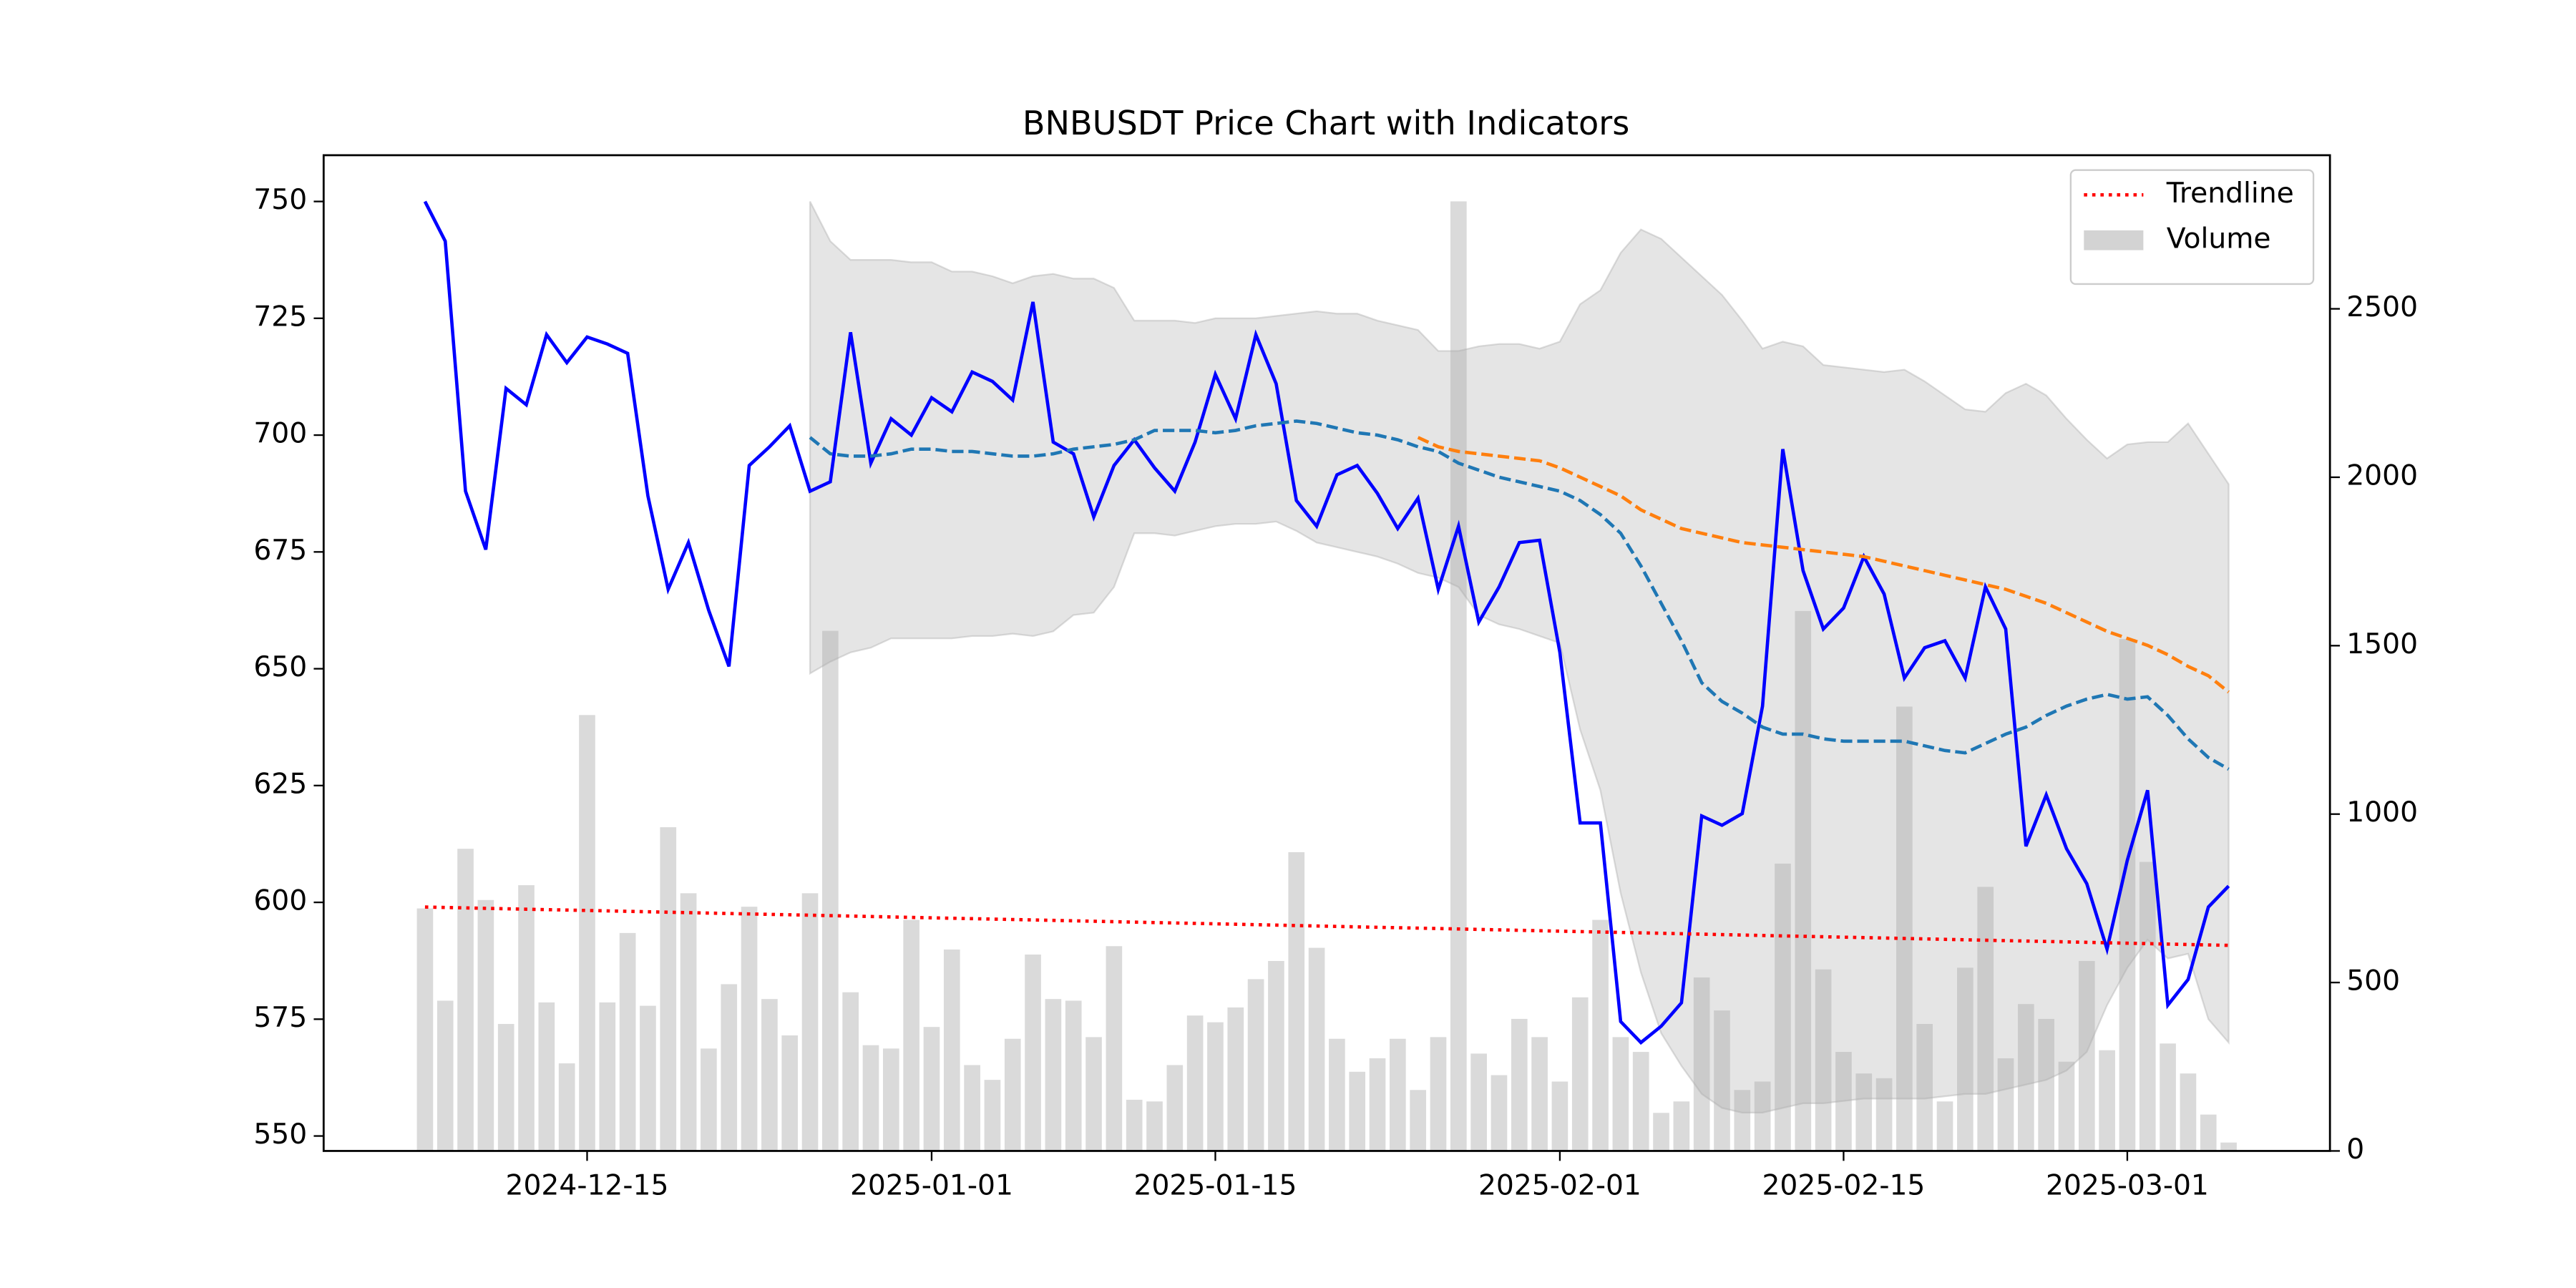 Image resolution: width=2576 pixels, height=1288 pixels. What do you see at coordinates (2382, 307) in the screenshot?
I see `y2-tick-label: 2500` at bounding box center [2382, 307].